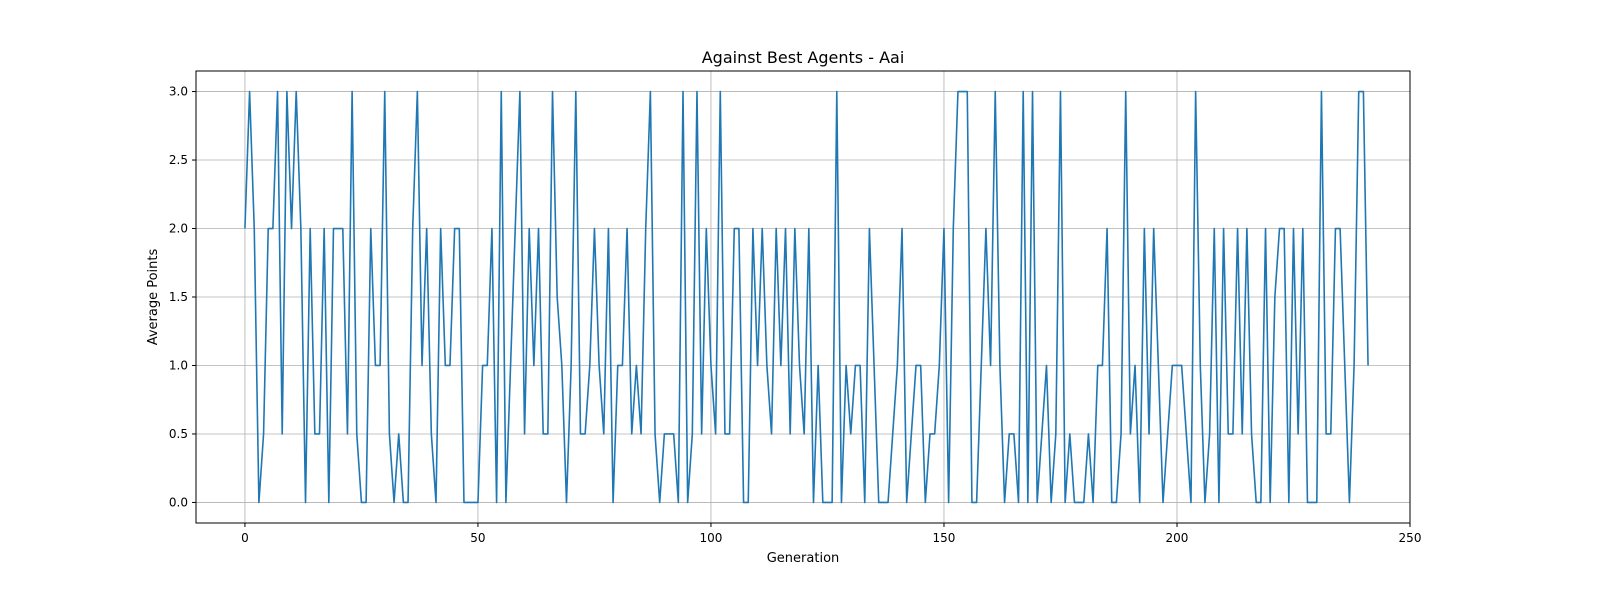 The height and width of the screenshot is (600, 1600). What do you see at coordinates (803, 57) in the screenshot?
I see `chart-title: Against Best Agents - Aai` at bounding box center [803, 57].